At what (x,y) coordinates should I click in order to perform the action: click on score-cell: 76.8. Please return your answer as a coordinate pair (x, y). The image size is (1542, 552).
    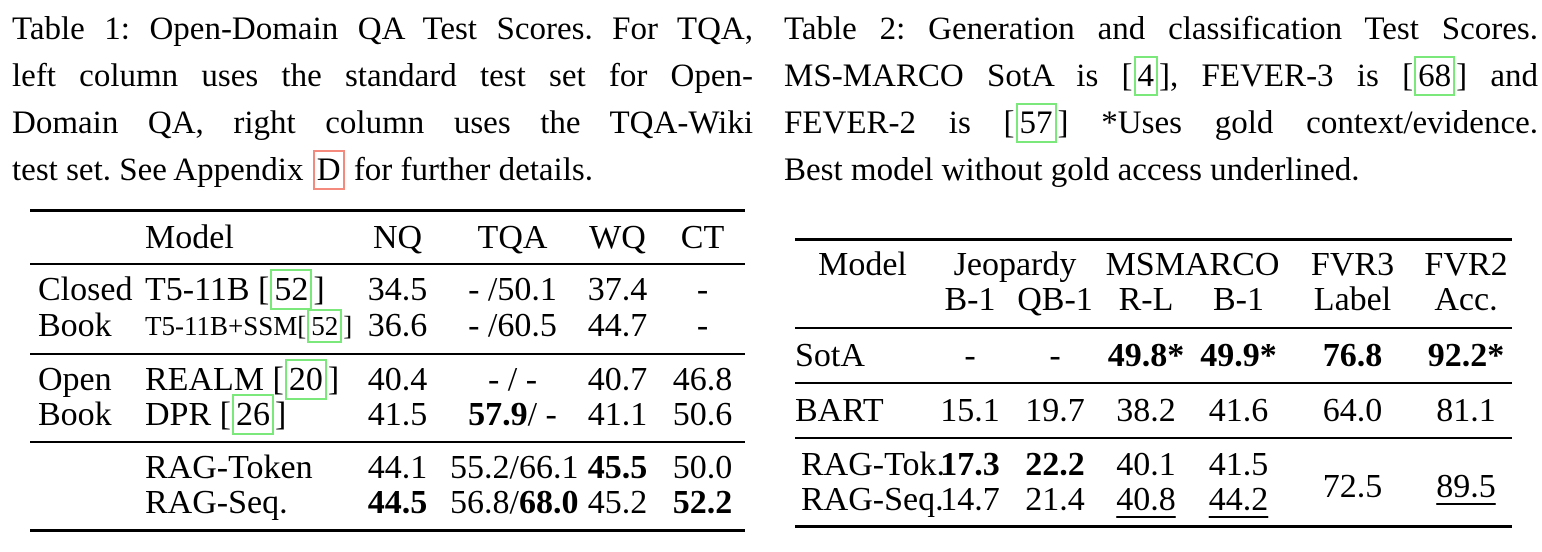
    Looking at the image, I should click on (1352, 355).